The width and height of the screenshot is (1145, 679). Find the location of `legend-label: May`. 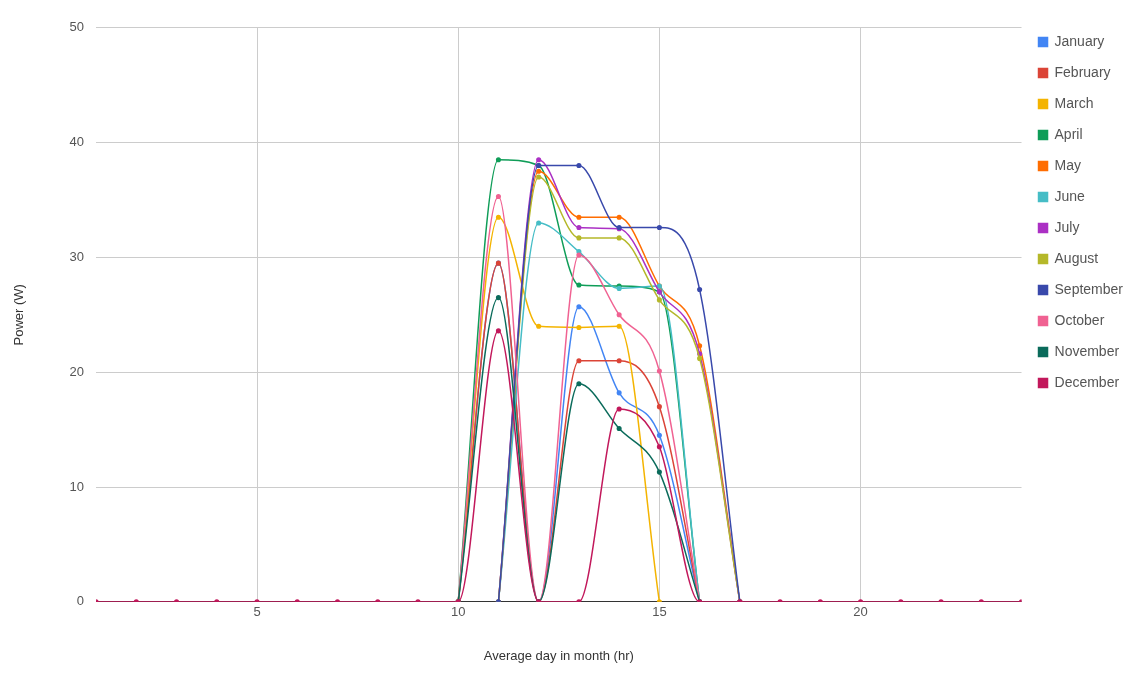

legend-label: May is located at coordinates (1067, 164).